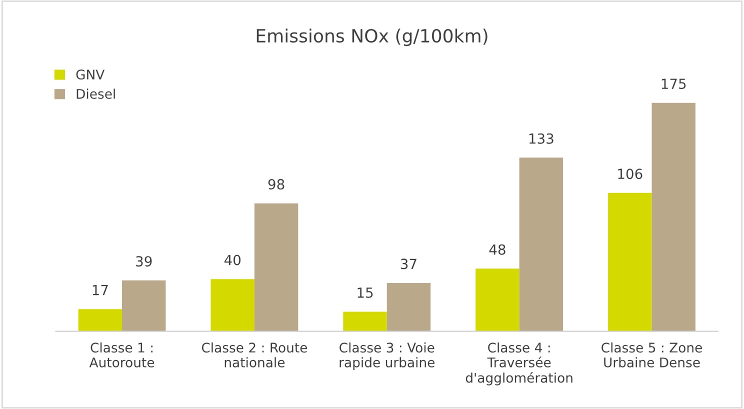 The height and width of the screenshot is (409, 744). What do you see at coordinates (387, 356) in the screenshot?
I see `x-tick-label: Classe 3 : Voie rapide urbaine` at bounding box center [387, 356].